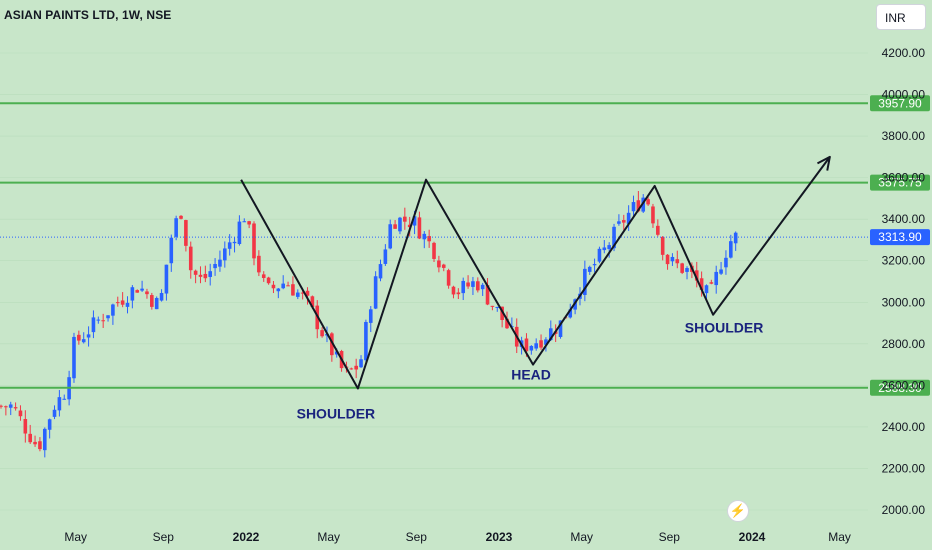 This screenshot has width=932, height=550. I want to click on level-price-label: 3957.90, so click(900, 103).